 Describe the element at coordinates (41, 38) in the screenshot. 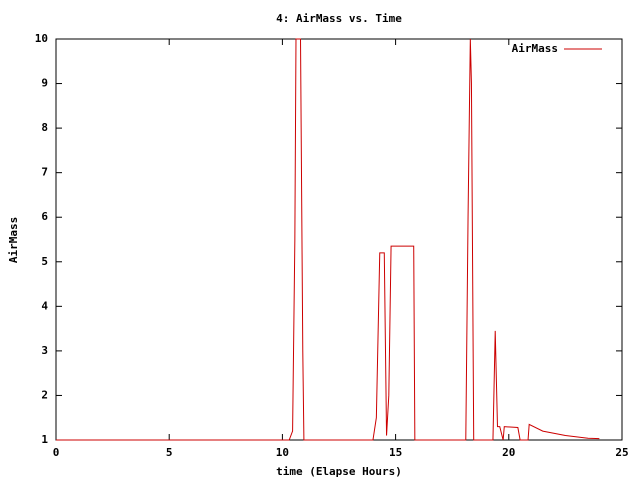

I see `y-tick-label: 10` at that location.